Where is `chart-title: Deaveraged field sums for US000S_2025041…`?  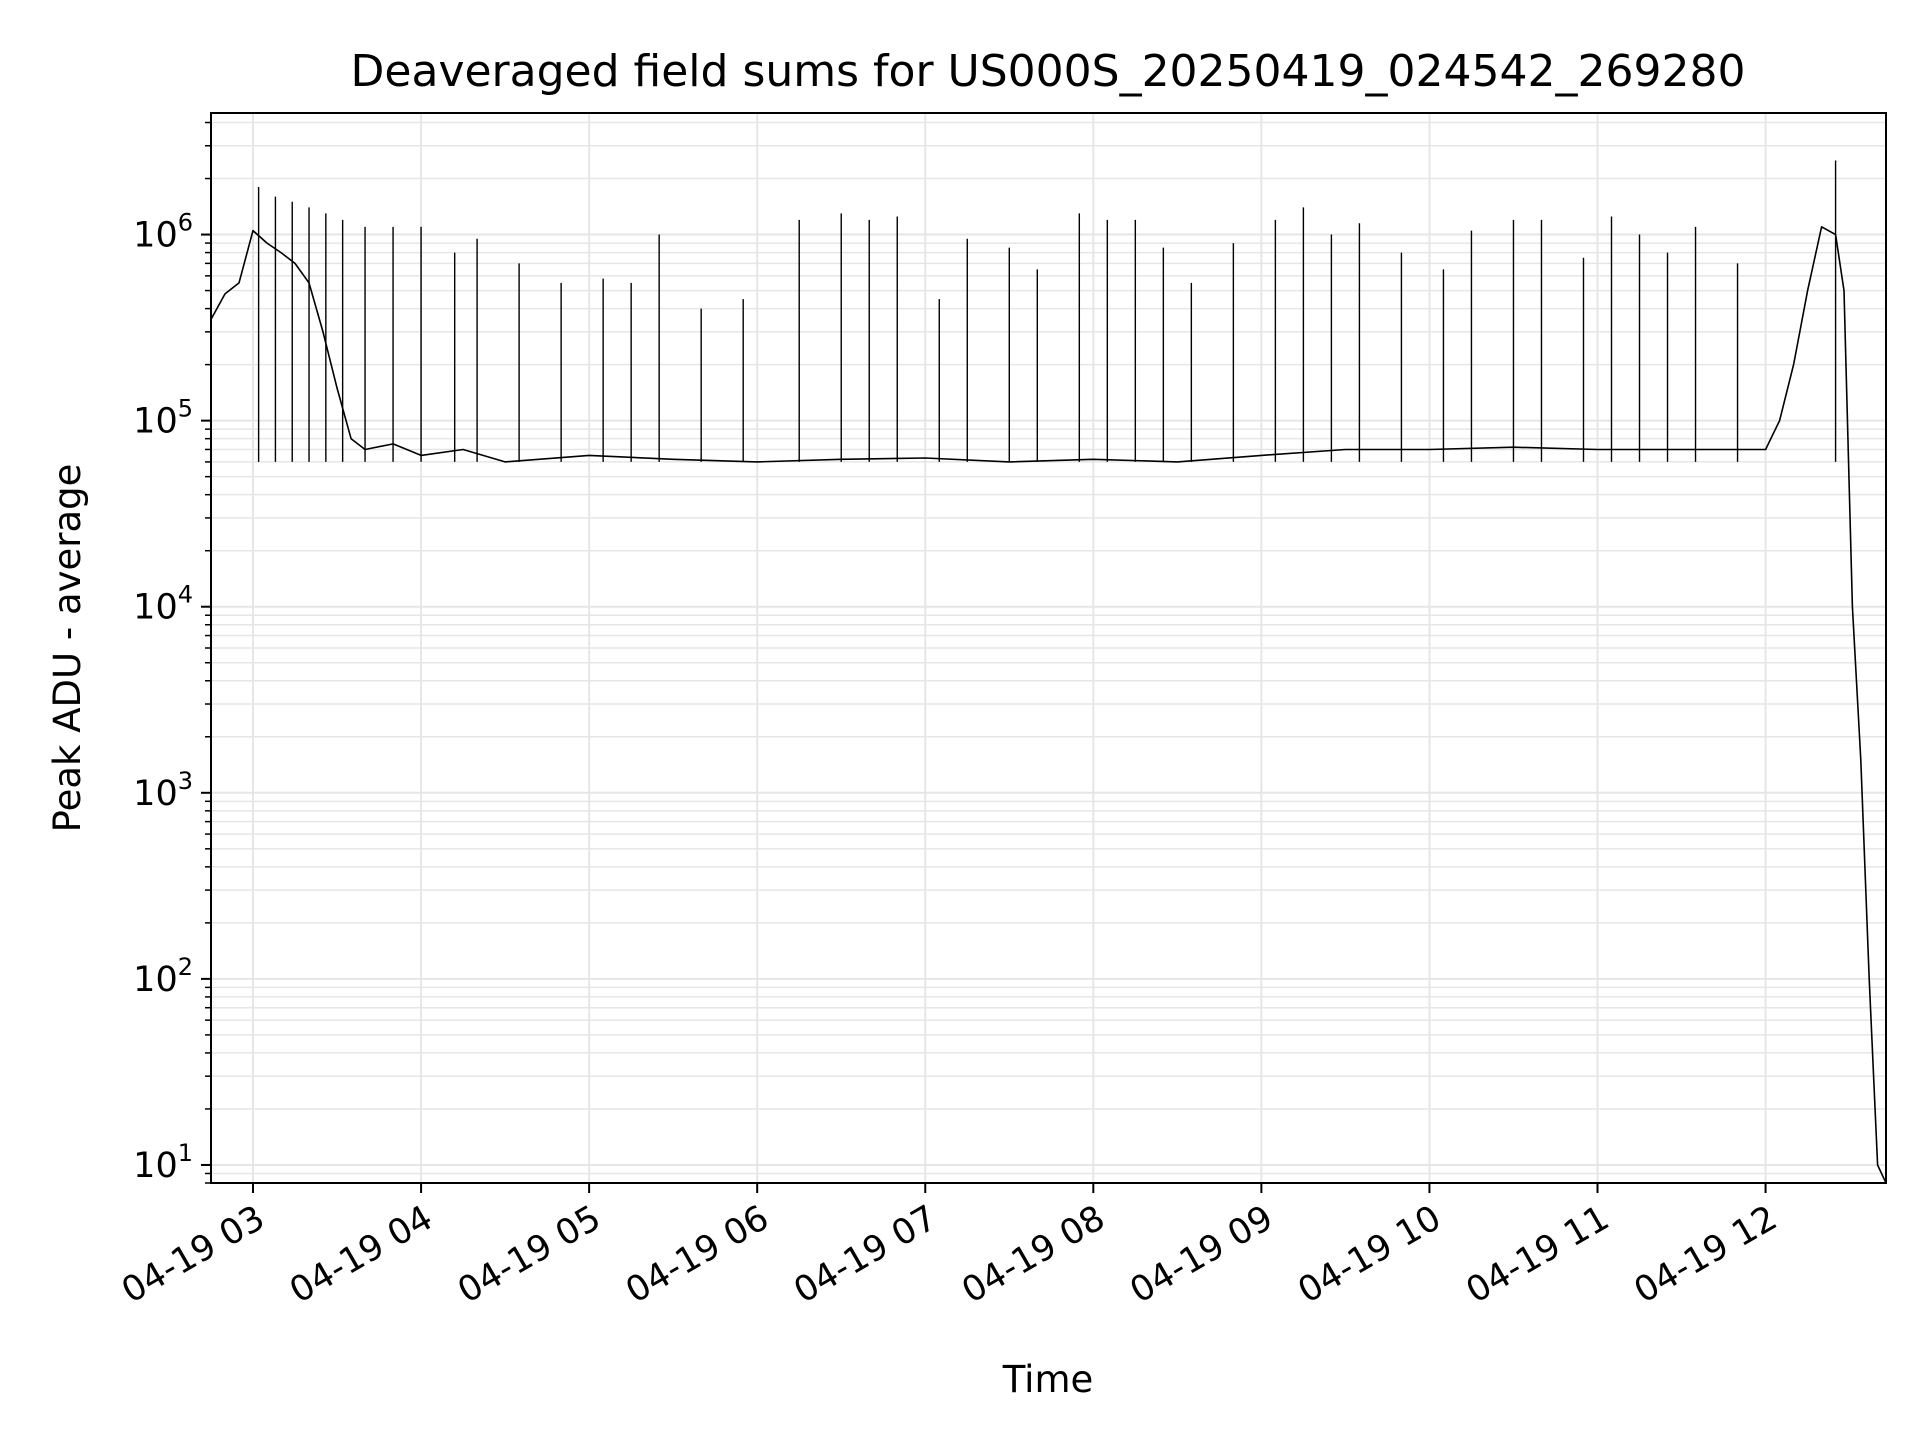 chart-title: Deaveraged field sums for US000S_2025041… is located at coordinates (1048, 71).